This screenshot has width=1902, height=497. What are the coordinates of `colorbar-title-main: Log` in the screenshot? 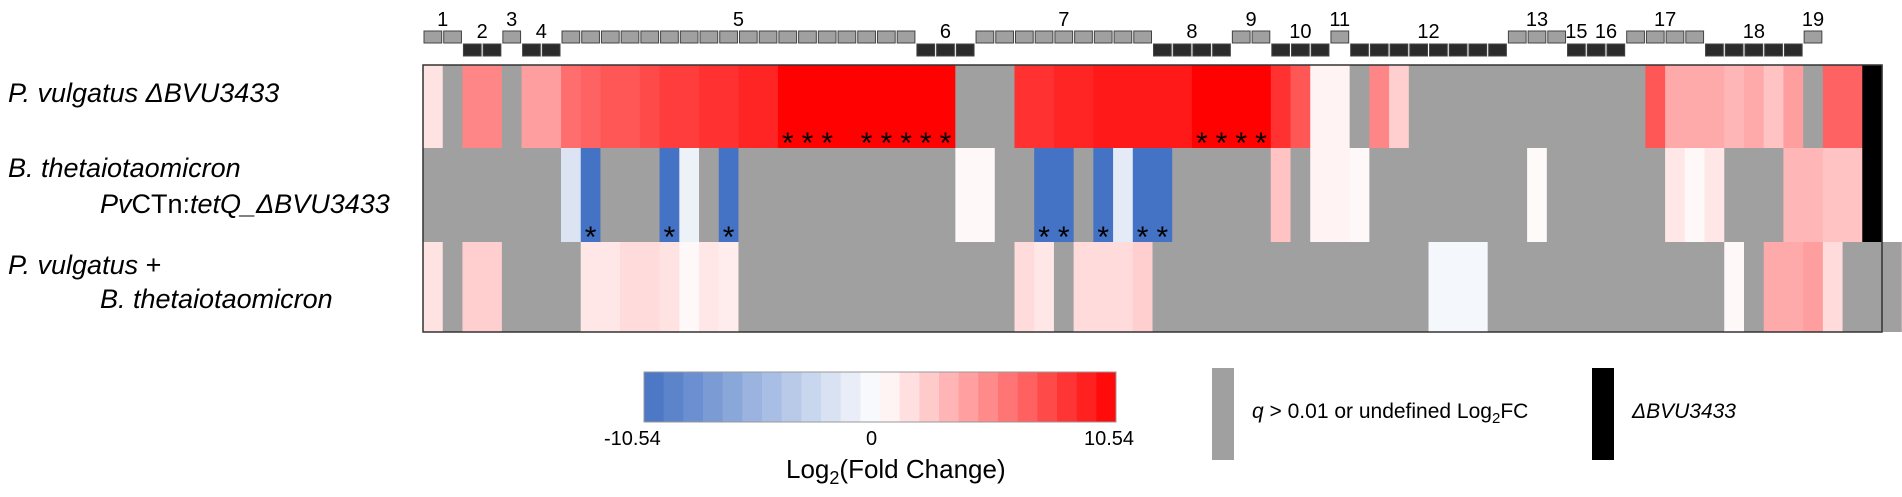 It's located at (808, 469).